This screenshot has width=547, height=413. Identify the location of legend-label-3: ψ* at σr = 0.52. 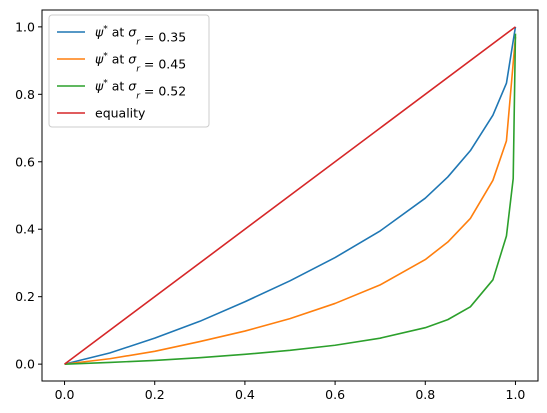
(140, 90).